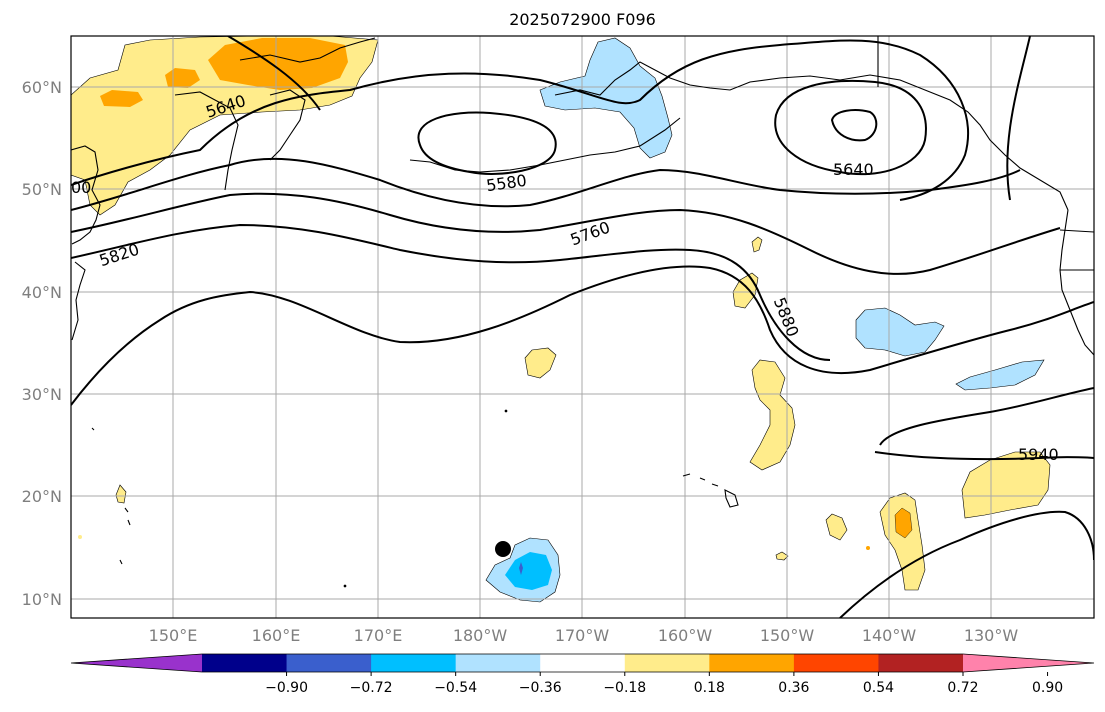  I want to click on negative-anomaly-blob-core, so click(528, 571).